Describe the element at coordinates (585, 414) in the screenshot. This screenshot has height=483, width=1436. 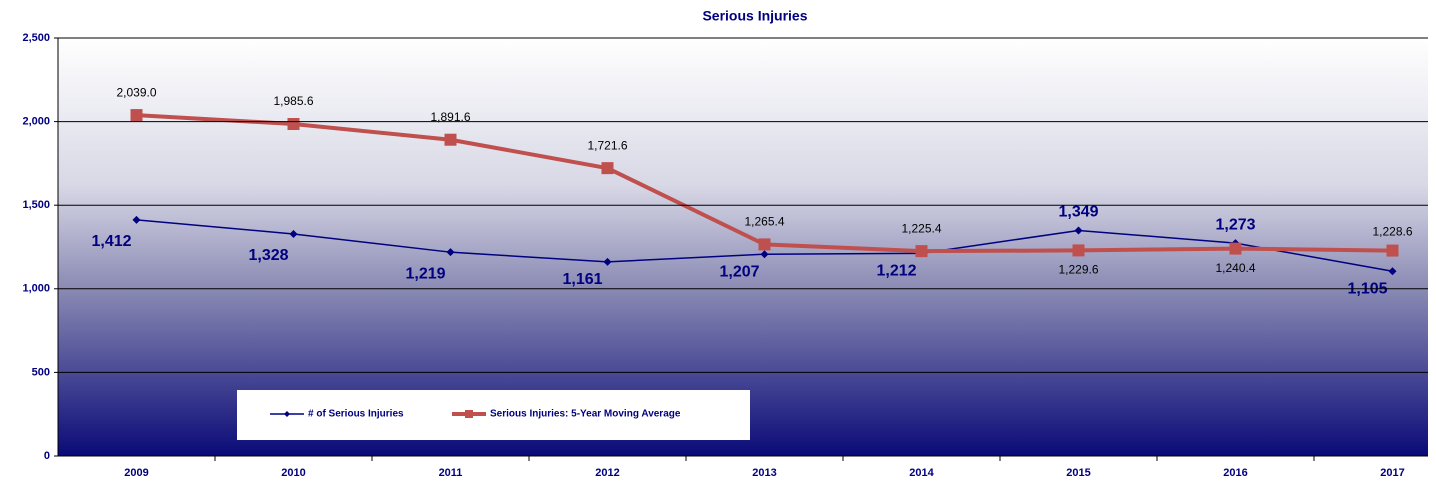
I see `legend-label: Serious Injuries: 5-Year Moving Average` at that location.